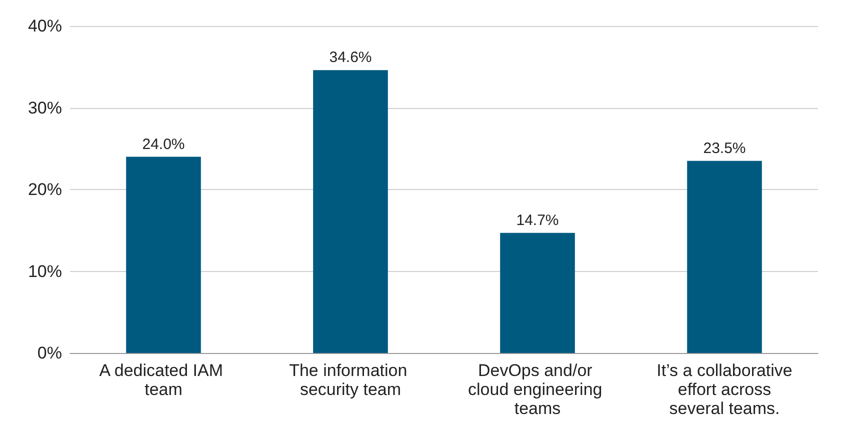  Describe the element at coordinates (163, 144) in the screenshot. I see `data-label: 24.0%` at that location.